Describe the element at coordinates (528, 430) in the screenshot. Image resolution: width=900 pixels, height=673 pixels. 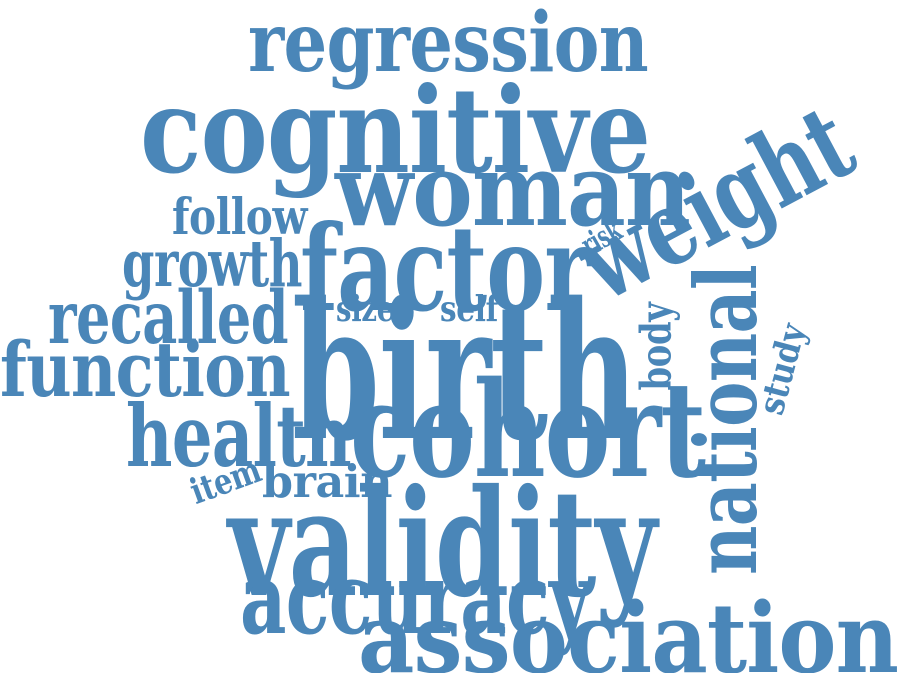
I see `cloud-word-cohort: cohort` at that location.